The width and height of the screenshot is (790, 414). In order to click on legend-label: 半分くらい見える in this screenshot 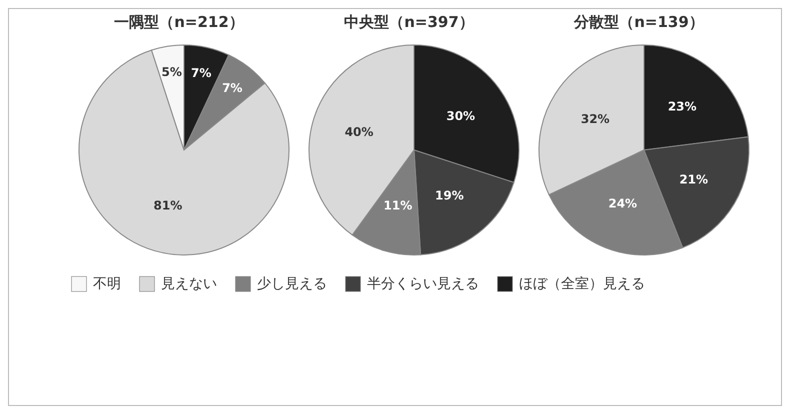, I will do `click(423, 284)`.